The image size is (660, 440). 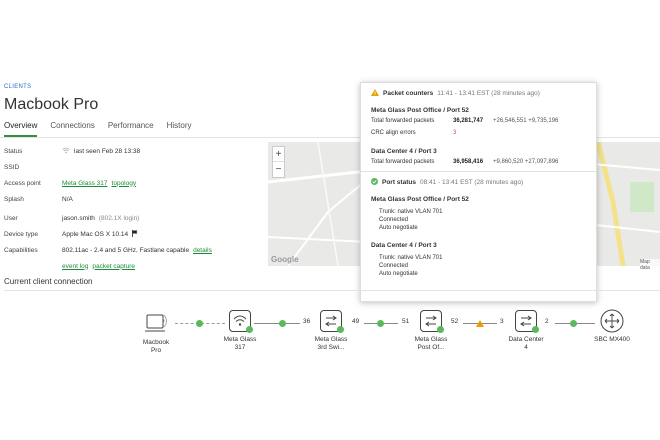 What do you see at coordinates (119, 218) in the screenshot?
I see `user-note: (802.1X login)` at bounding box center [119, 218].